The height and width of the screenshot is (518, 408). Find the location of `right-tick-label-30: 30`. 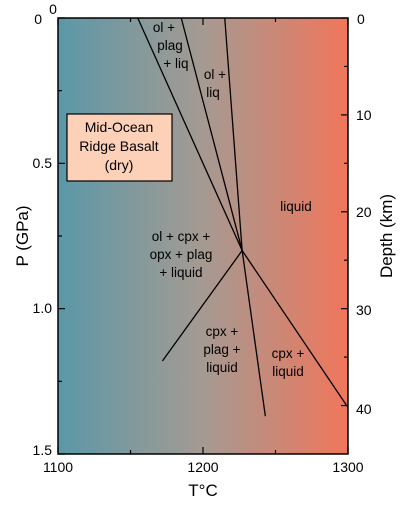

right-tick-label-30: 30 is located at coordinates (364, 310).